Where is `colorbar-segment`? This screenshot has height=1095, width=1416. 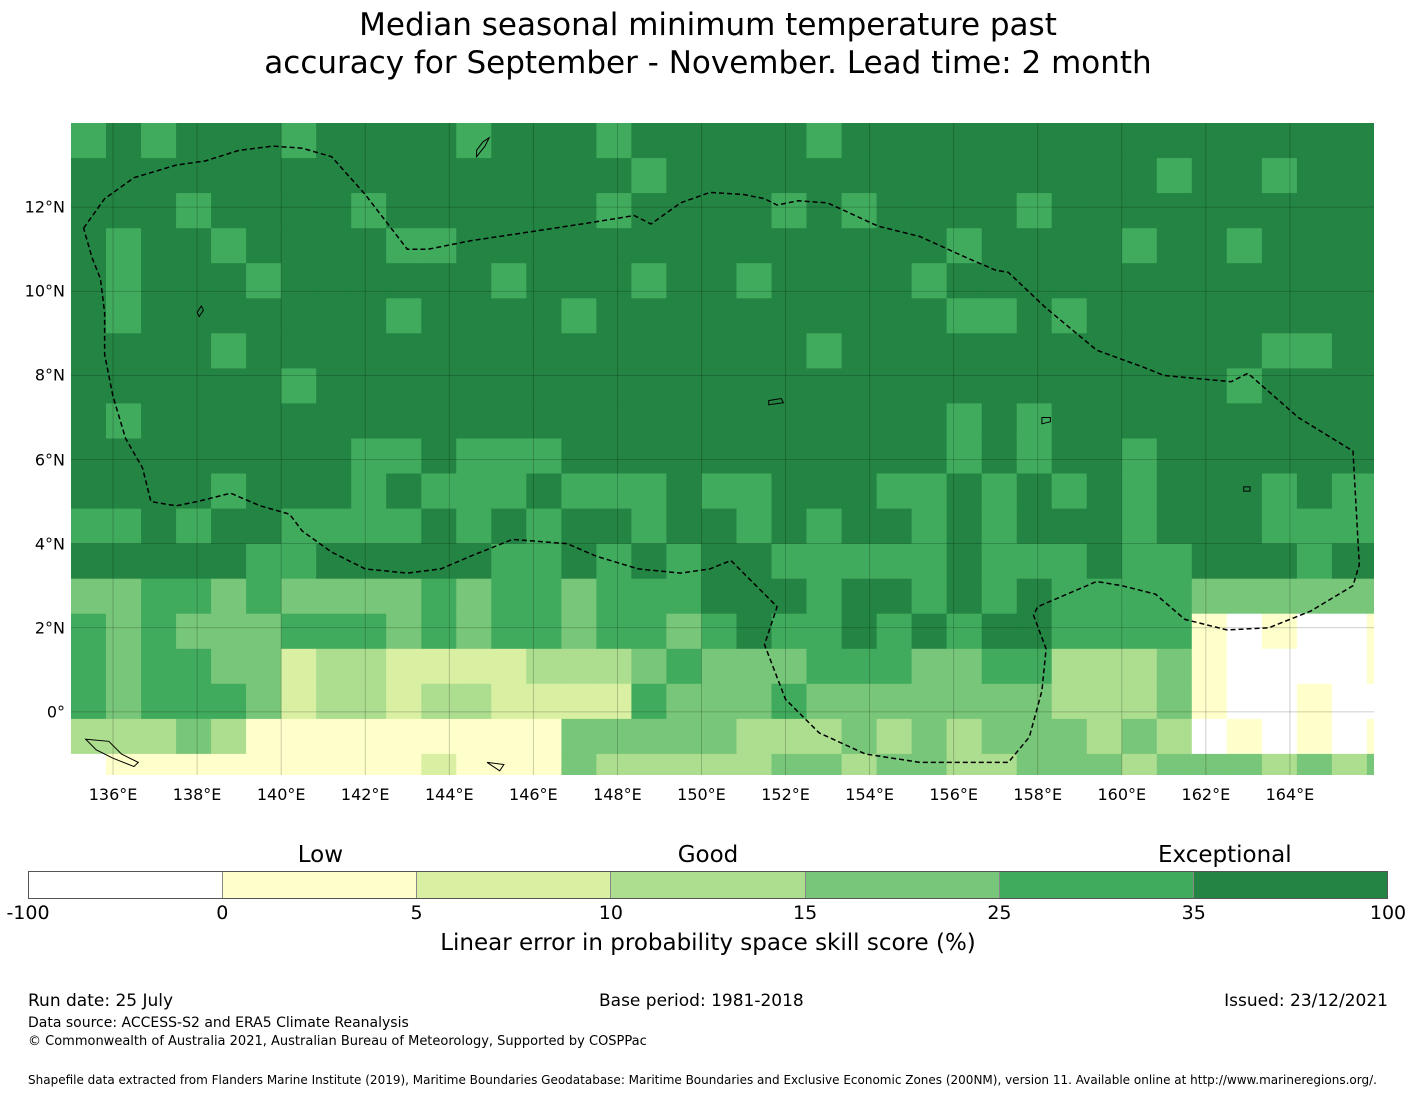 colorbar-segment is located at coordinates (1096, 885).